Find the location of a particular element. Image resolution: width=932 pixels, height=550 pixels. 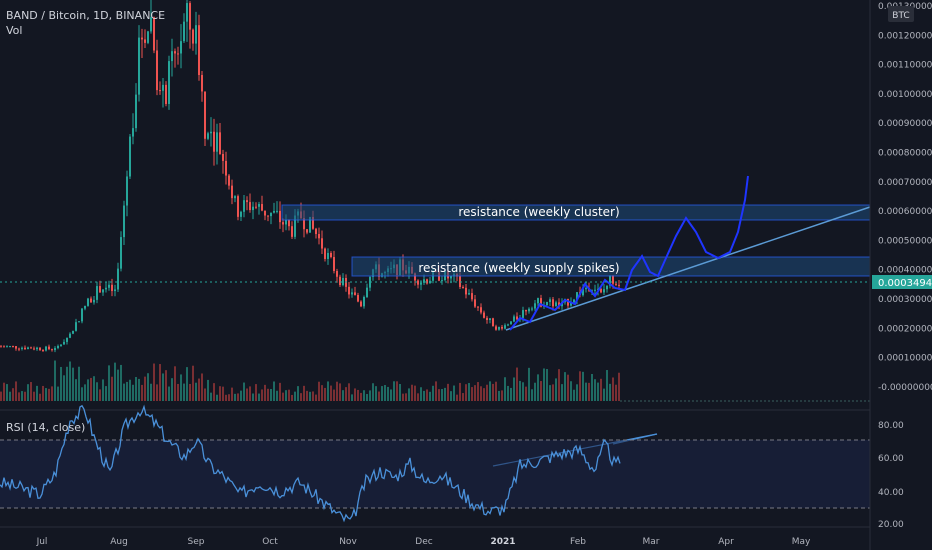

projection-path is located at coordinates (629, 253).